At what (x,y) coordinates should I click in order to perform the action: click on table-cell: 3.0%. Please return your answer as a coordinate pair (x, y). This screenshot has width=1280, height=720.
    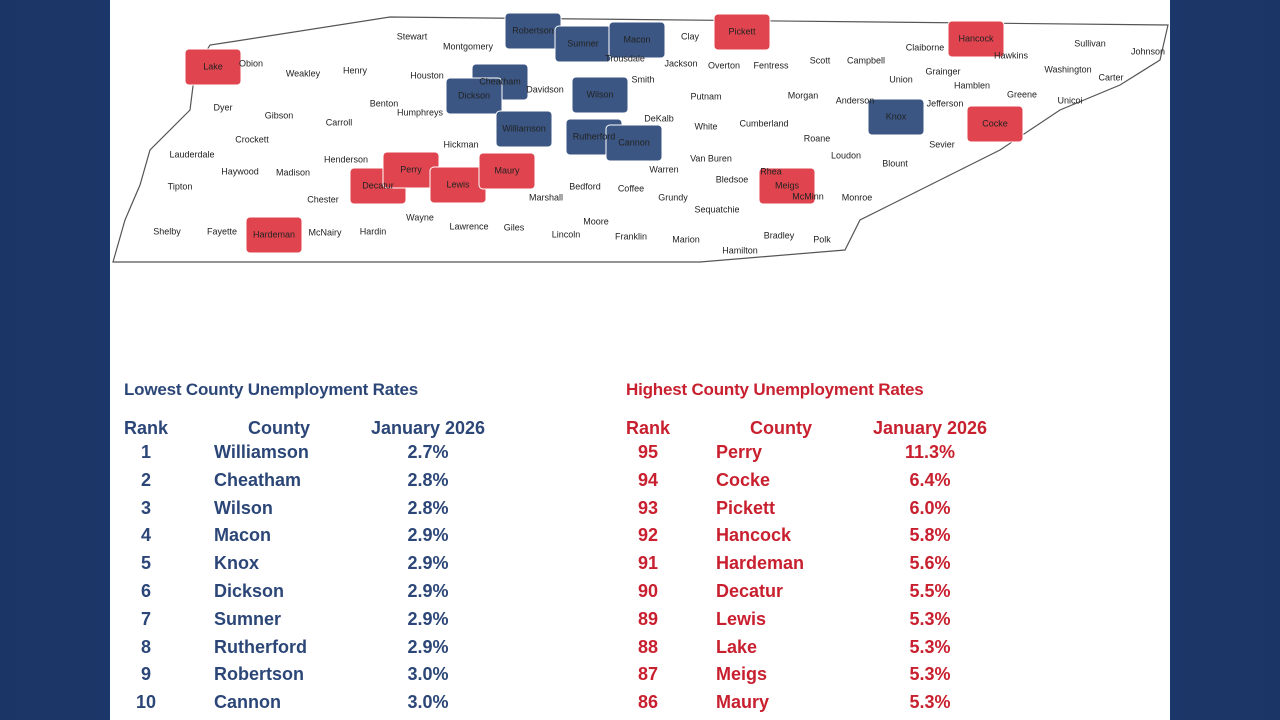
    Looking at the image, I should click on (428, 674).